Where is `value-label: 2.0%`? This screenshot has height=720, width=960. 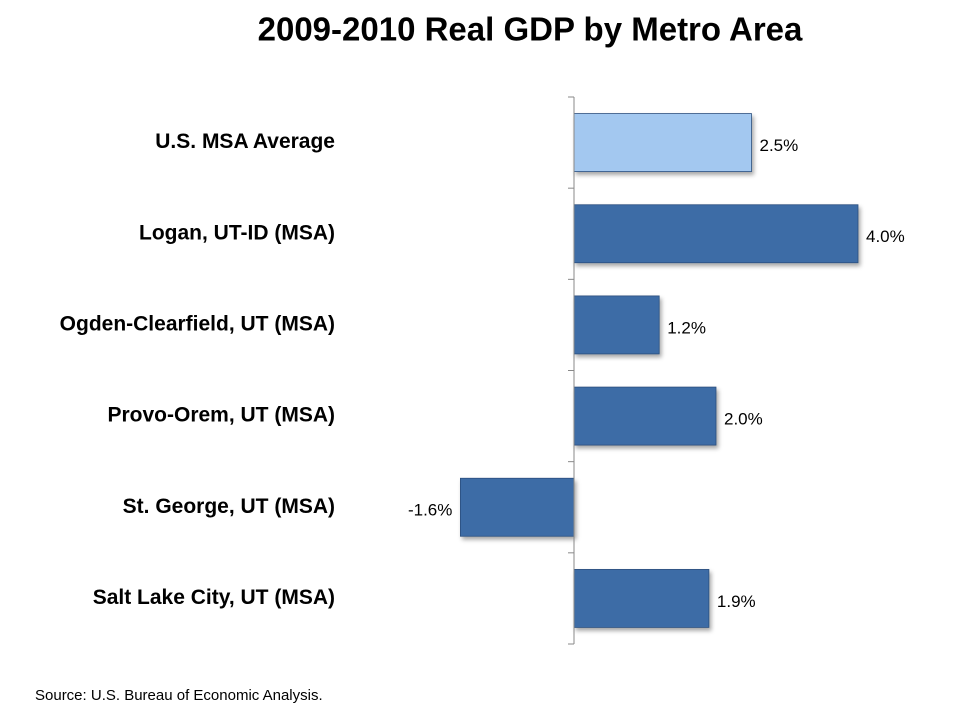
value-label: 2.0% is located at coordinates (743, 419).